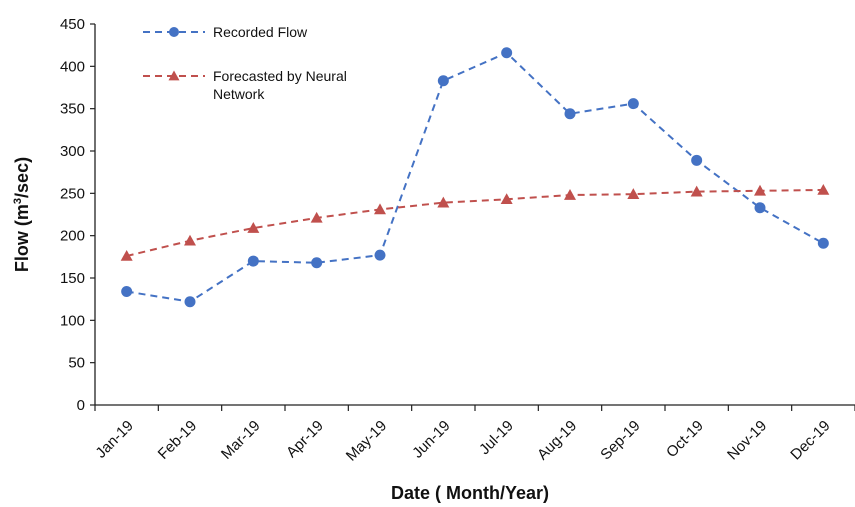 This screenshot has width=855, height=507. What do you see at coordinates (305, 439) in the screenshot?
I see `x-tick-label: Apr-19` at bounding box center [305, 439].